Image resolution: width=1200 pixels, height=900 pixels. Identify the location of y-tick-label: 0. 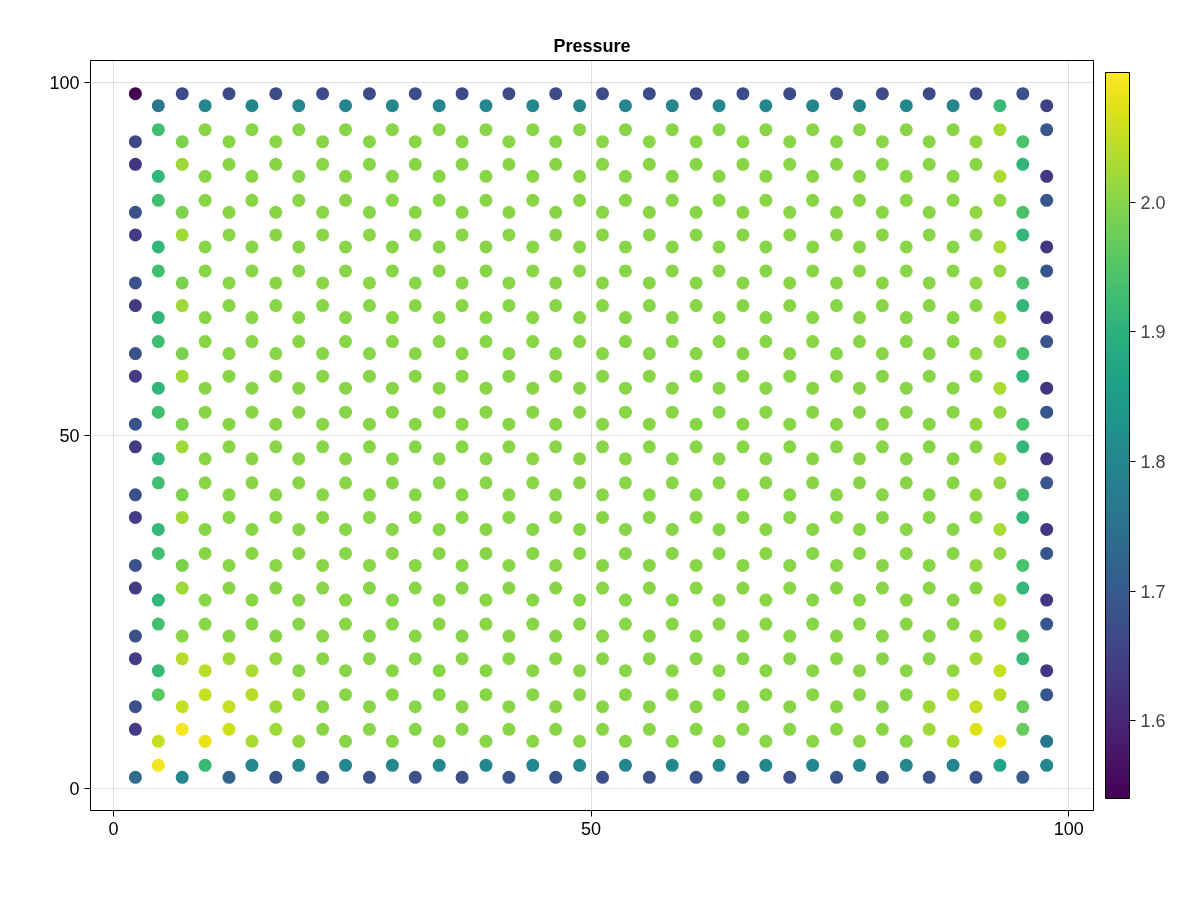
(74, 789).